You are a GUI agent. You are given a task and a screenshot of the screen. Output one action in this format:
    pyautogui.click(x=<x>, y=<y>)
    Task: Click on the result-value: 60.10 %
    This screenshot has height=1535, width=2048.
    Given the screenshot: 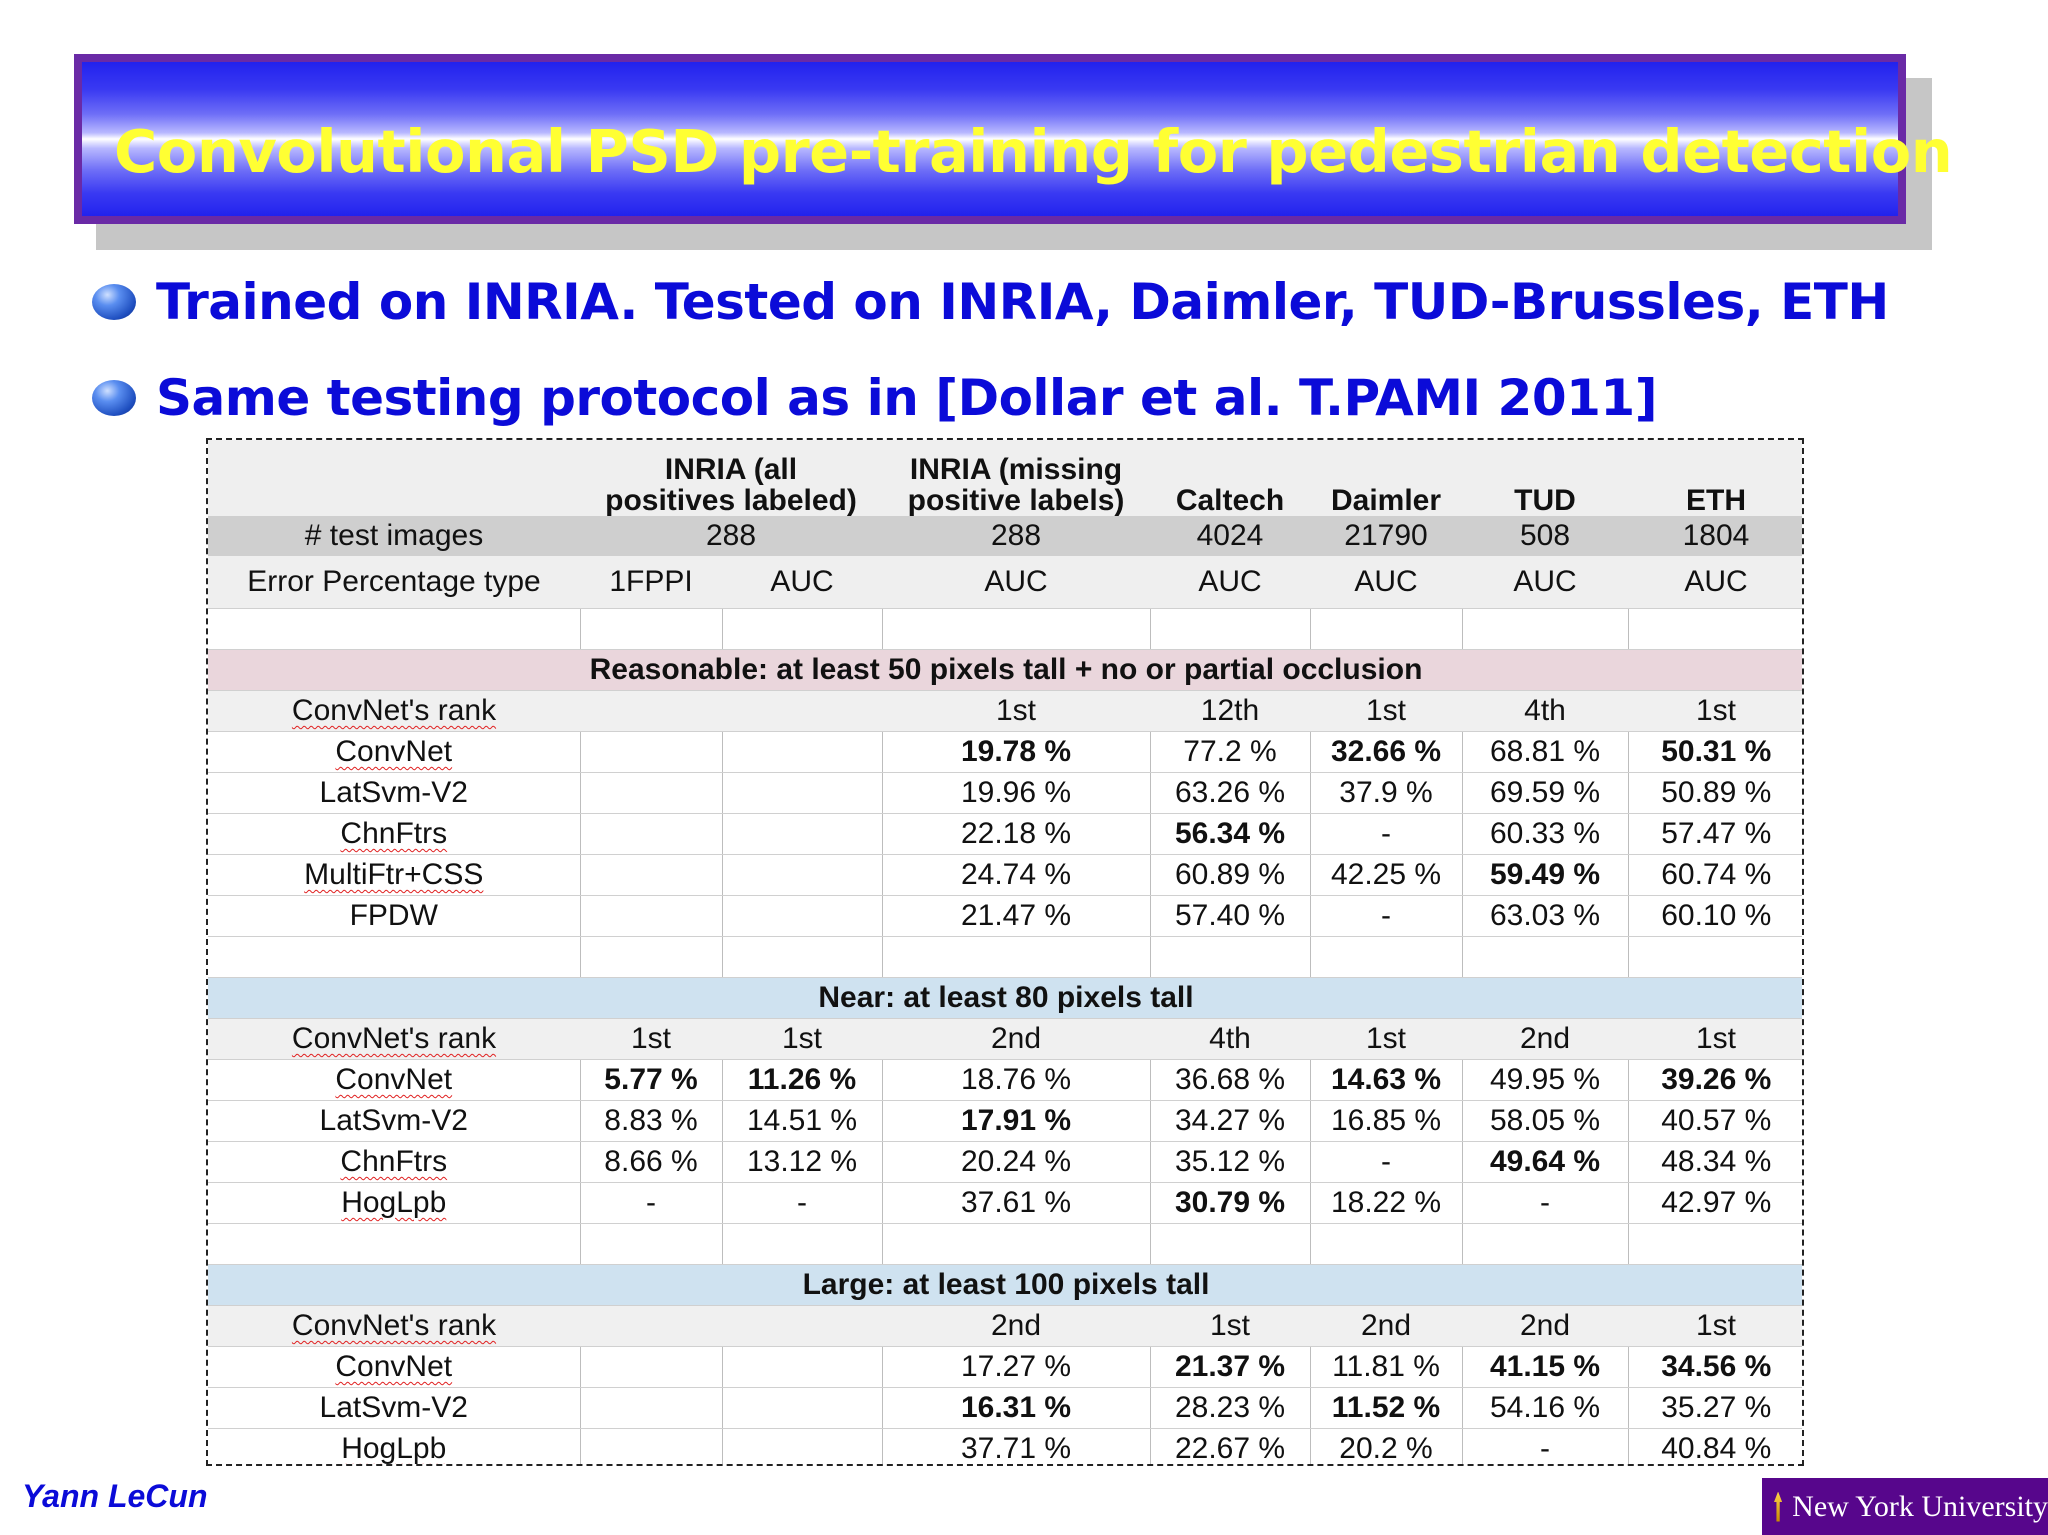 What is the action you would take?
    pyautogui.click(x=1715, y=916)
    